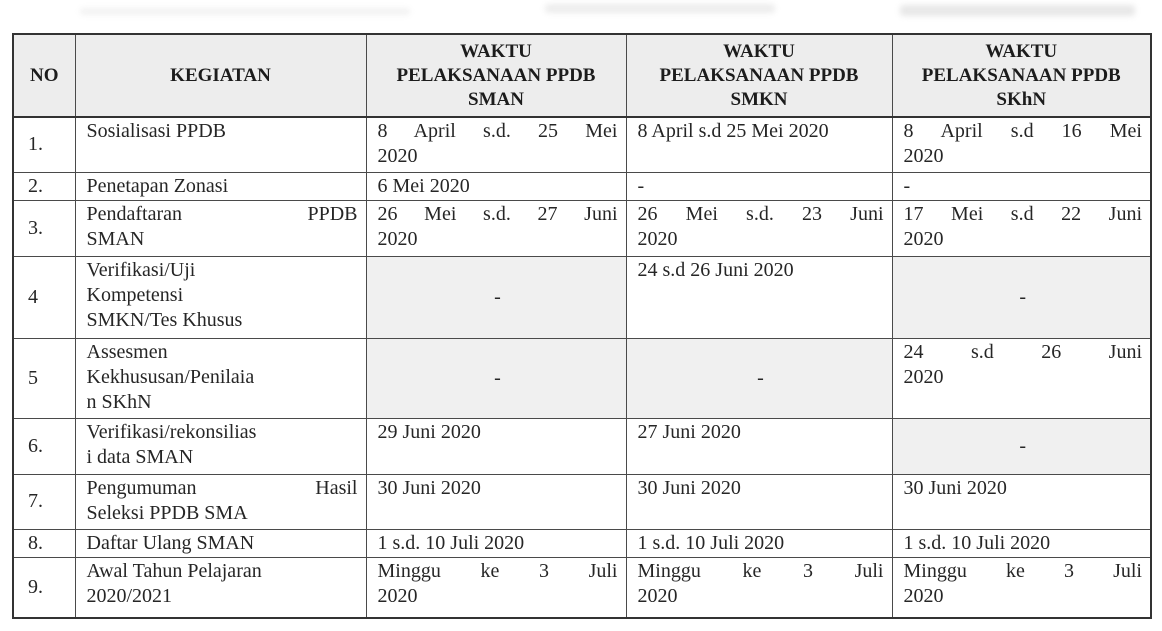  What do you see at coordinates (167, 512) in the screenshot?
I see `cell-text-line: Seleksi PPDB SMA` at bounding box center [167, 512].